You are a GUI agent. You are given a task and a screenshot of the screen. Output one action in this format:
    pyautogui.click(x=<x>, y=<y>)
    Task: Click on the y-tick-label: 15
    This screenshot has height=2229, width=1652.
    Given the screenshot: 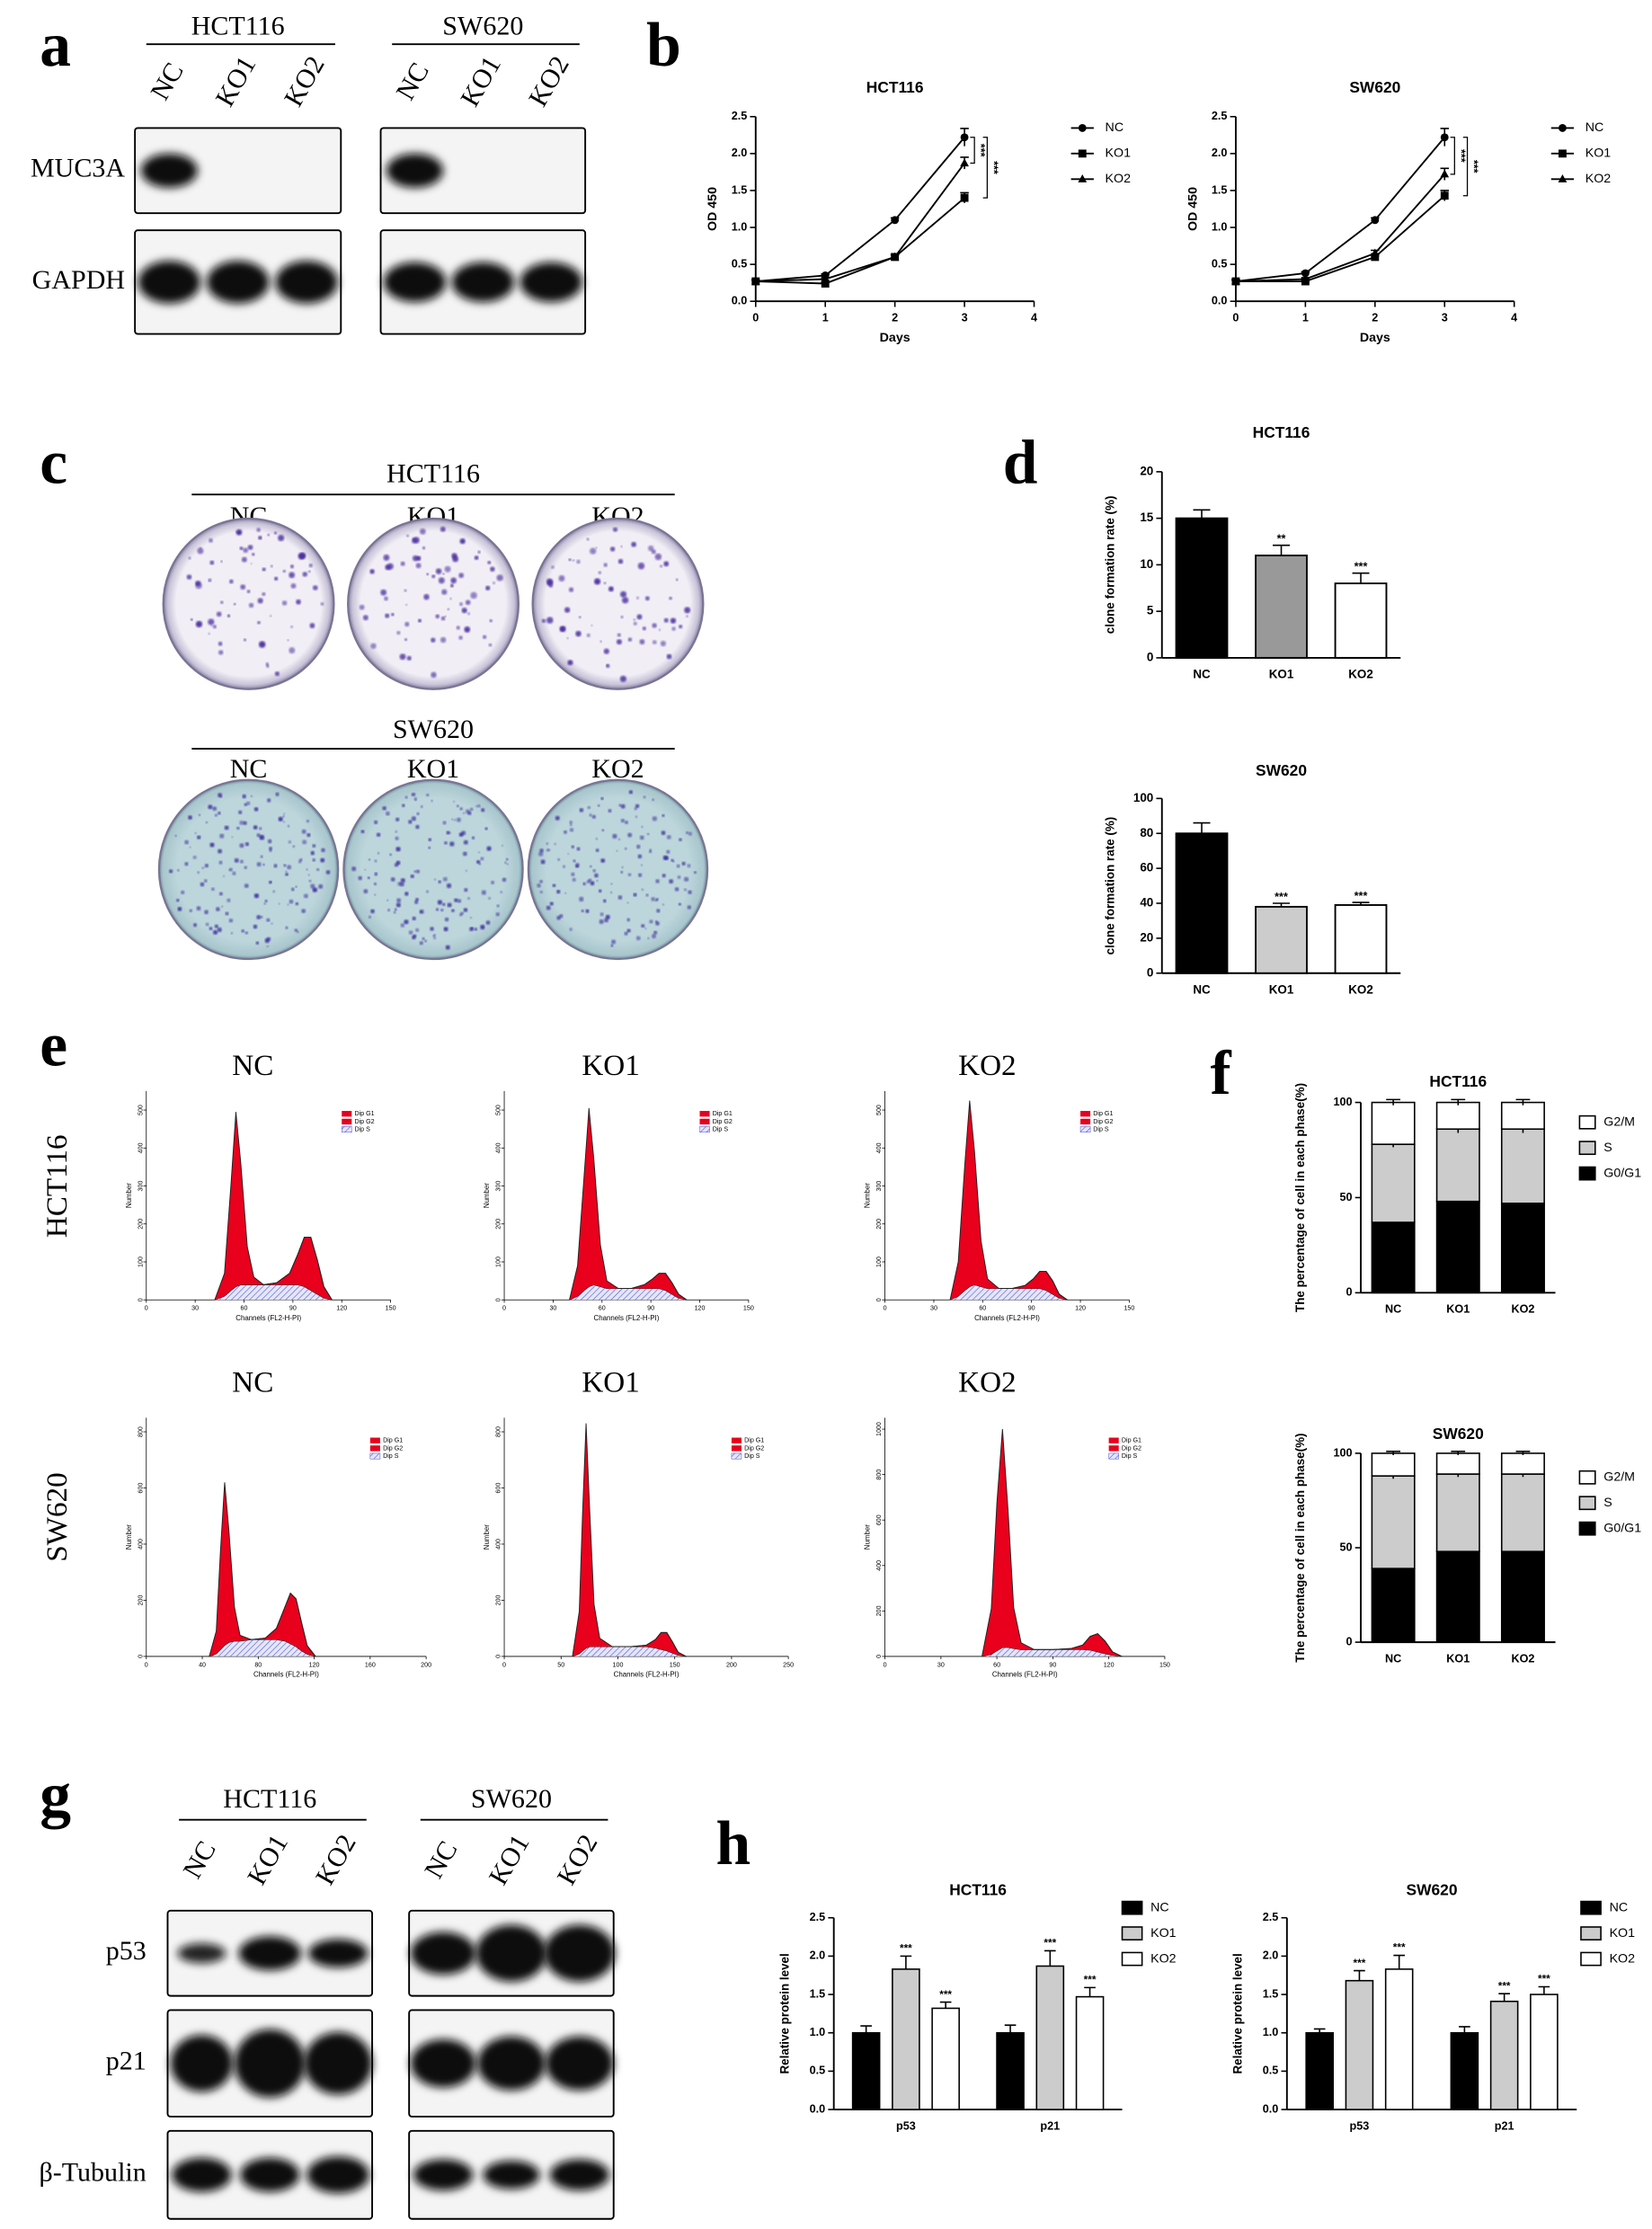 What is the action you would take?
    pyautogui.click(x=1146, y=517)
    